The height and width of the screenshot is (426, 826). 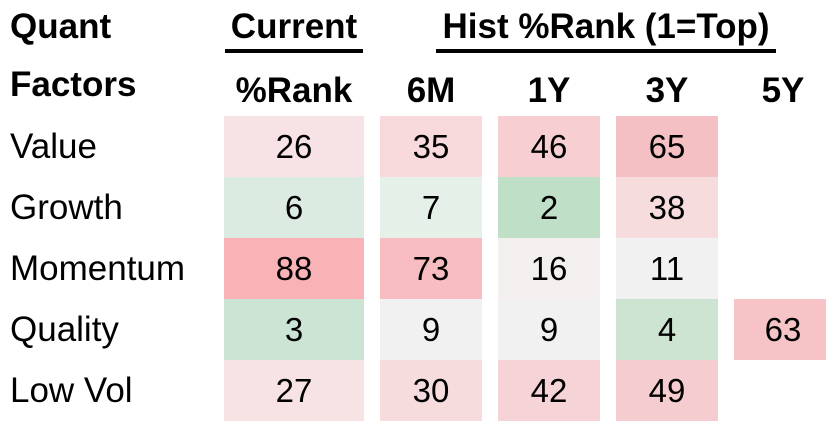 What do you see at coordinates (64, 329) in the screenshot?
I see `row-label-quality: Quality` at bounding box center [64, 329].